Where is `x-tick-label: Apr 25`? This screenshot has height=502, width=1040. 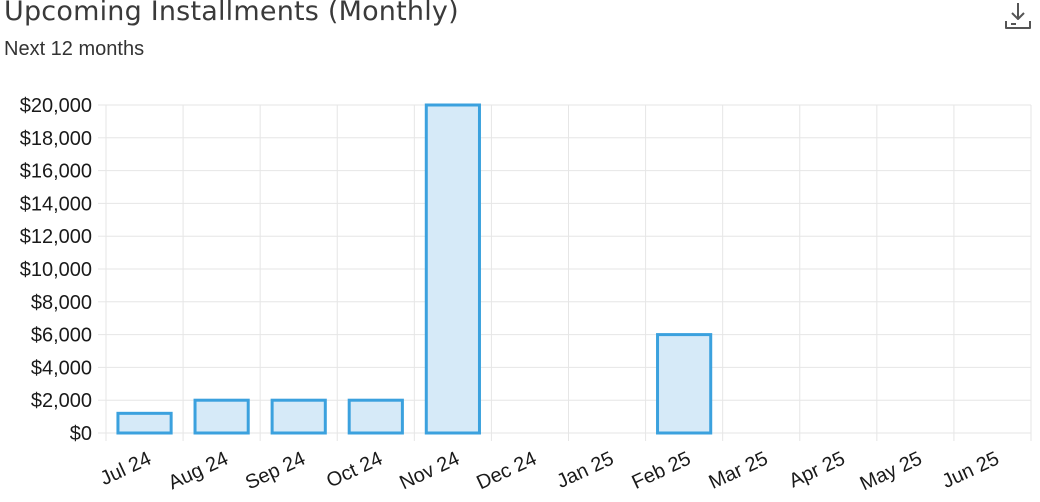 x-tick-label: Apr 25 is located at coordinates (817, 470).